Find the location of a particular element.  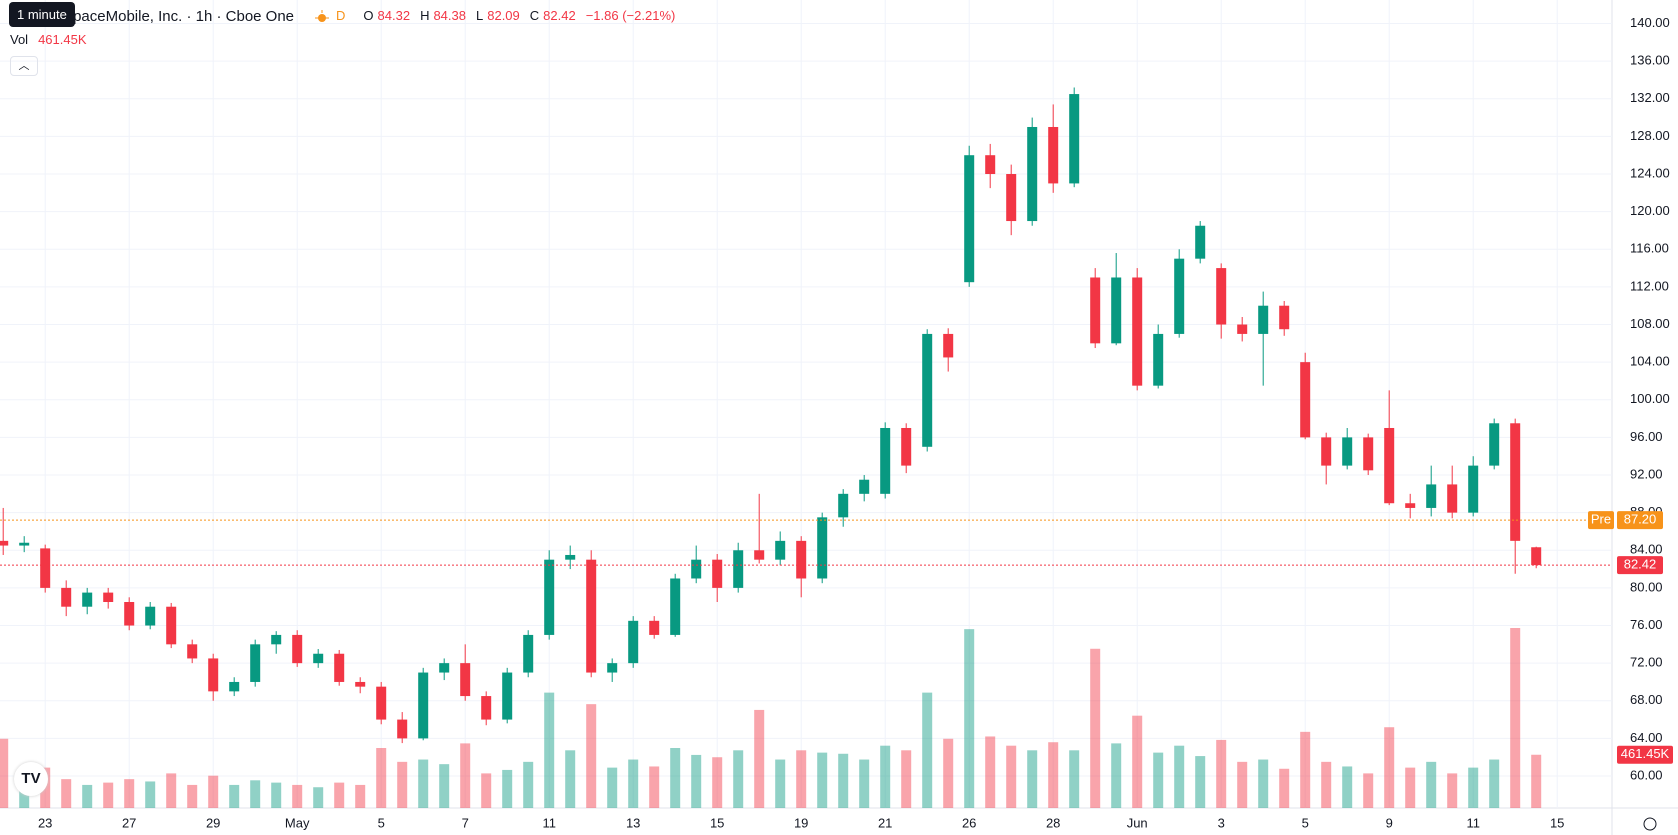

x-tick-label: 19 is located at coordinates (801, 822).